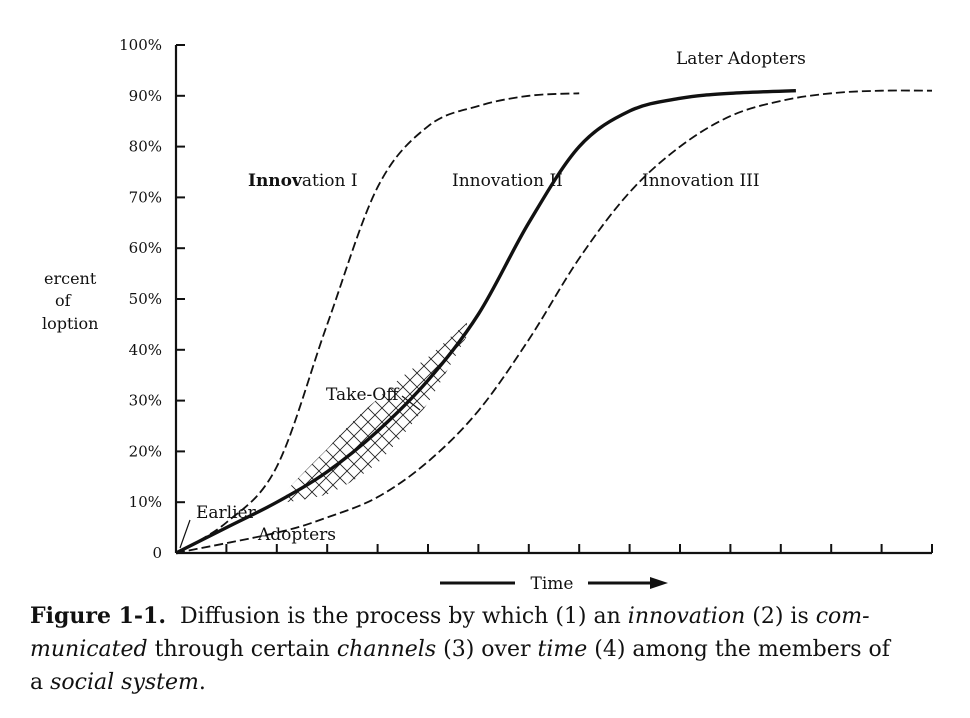 The height and width of the screenshot is (718, 970). I want to click on caption-text: ., so click(202, 682).